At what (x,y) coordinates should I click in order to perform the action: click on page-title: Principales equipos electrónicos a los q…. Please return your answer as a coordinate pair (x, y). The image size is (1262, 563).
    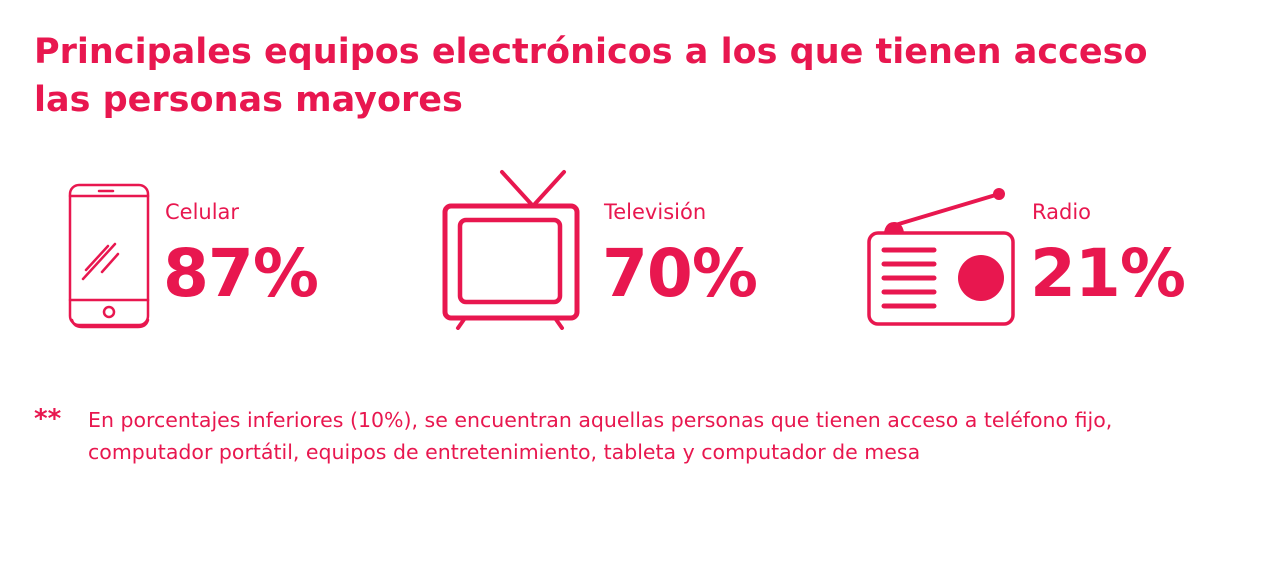
    Looking at the image, I should click on (591, 76).